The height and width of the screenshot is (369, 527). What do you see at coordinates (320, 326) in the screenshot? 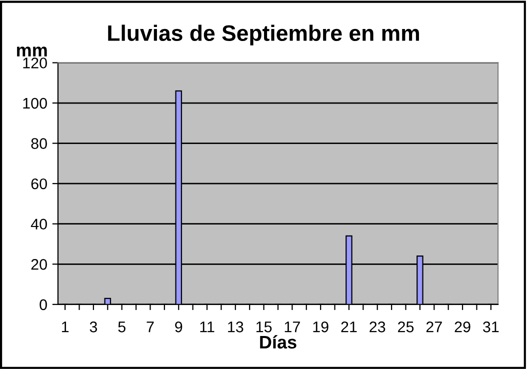
I see `x-tick-label: 19` at bounding box center [320, 326].